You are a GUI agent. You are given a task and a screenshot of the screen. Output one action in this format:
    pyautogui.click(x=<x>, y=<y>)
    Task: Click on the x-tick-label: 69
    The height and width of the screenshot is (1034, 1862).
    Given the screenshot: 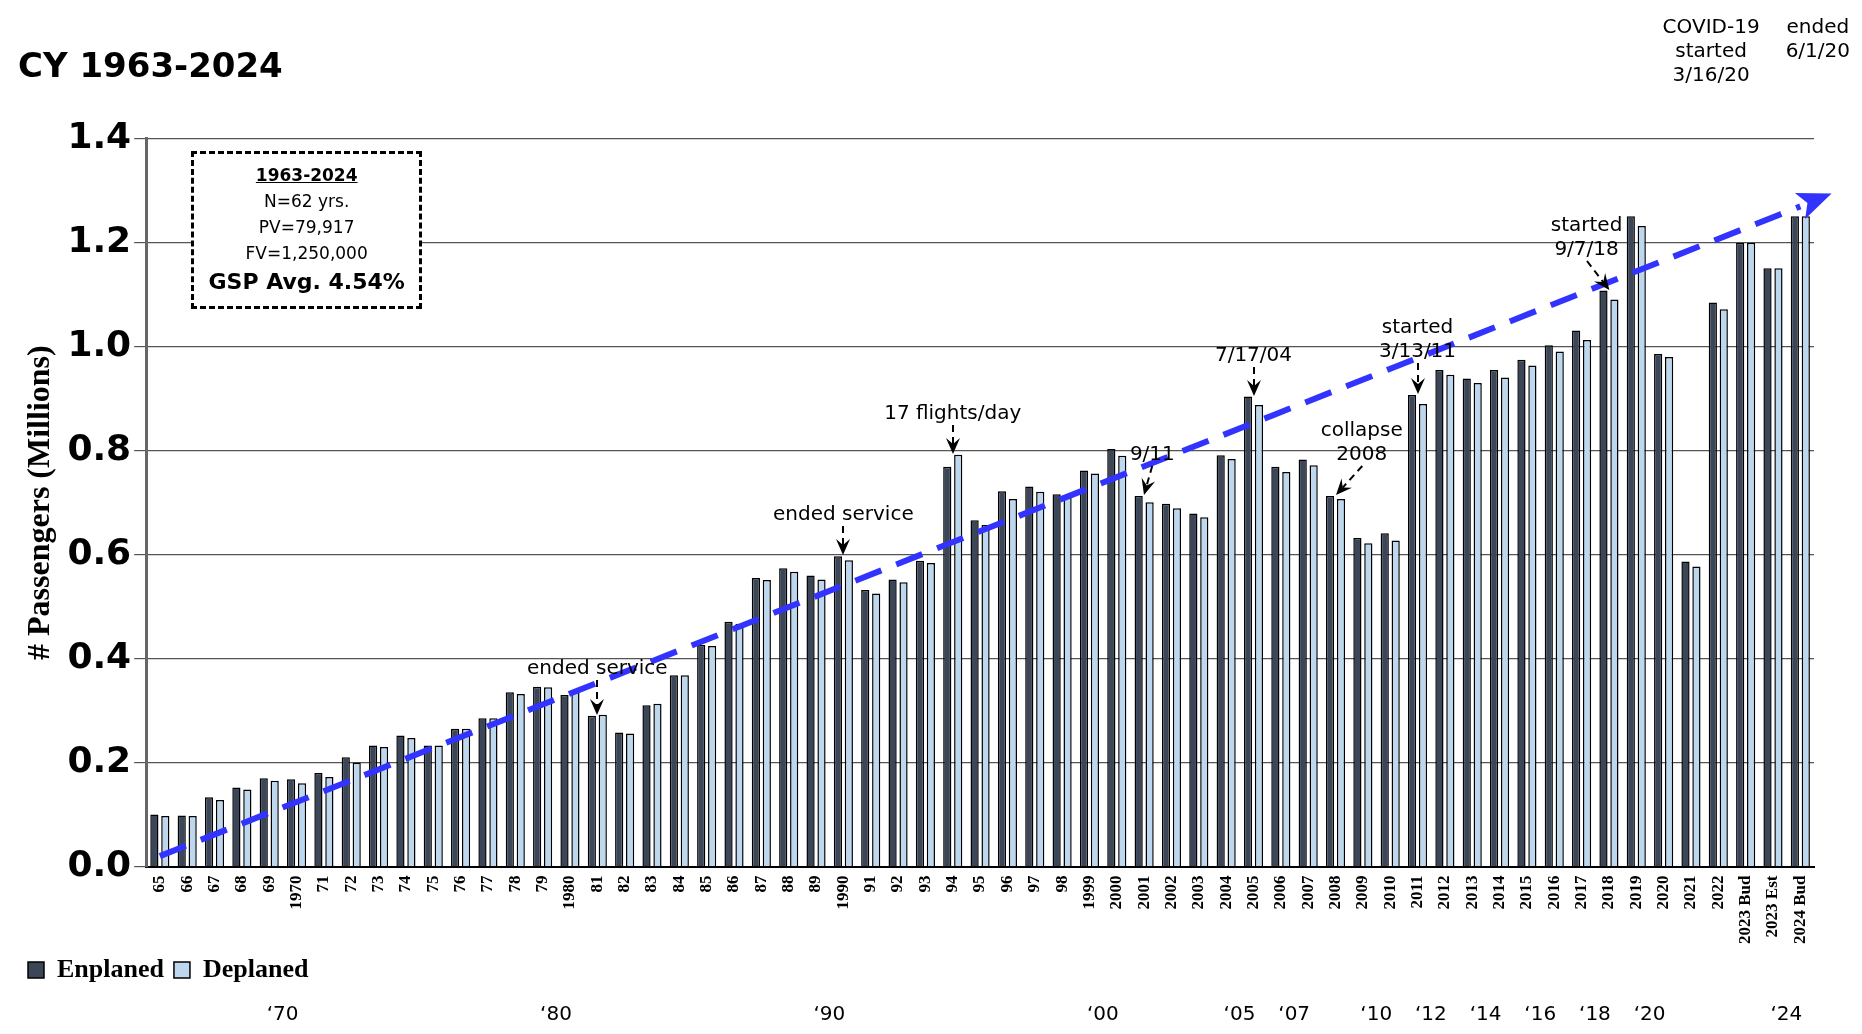 What is the action you would take?
    pyautogui.click(x=268, y=884)
    